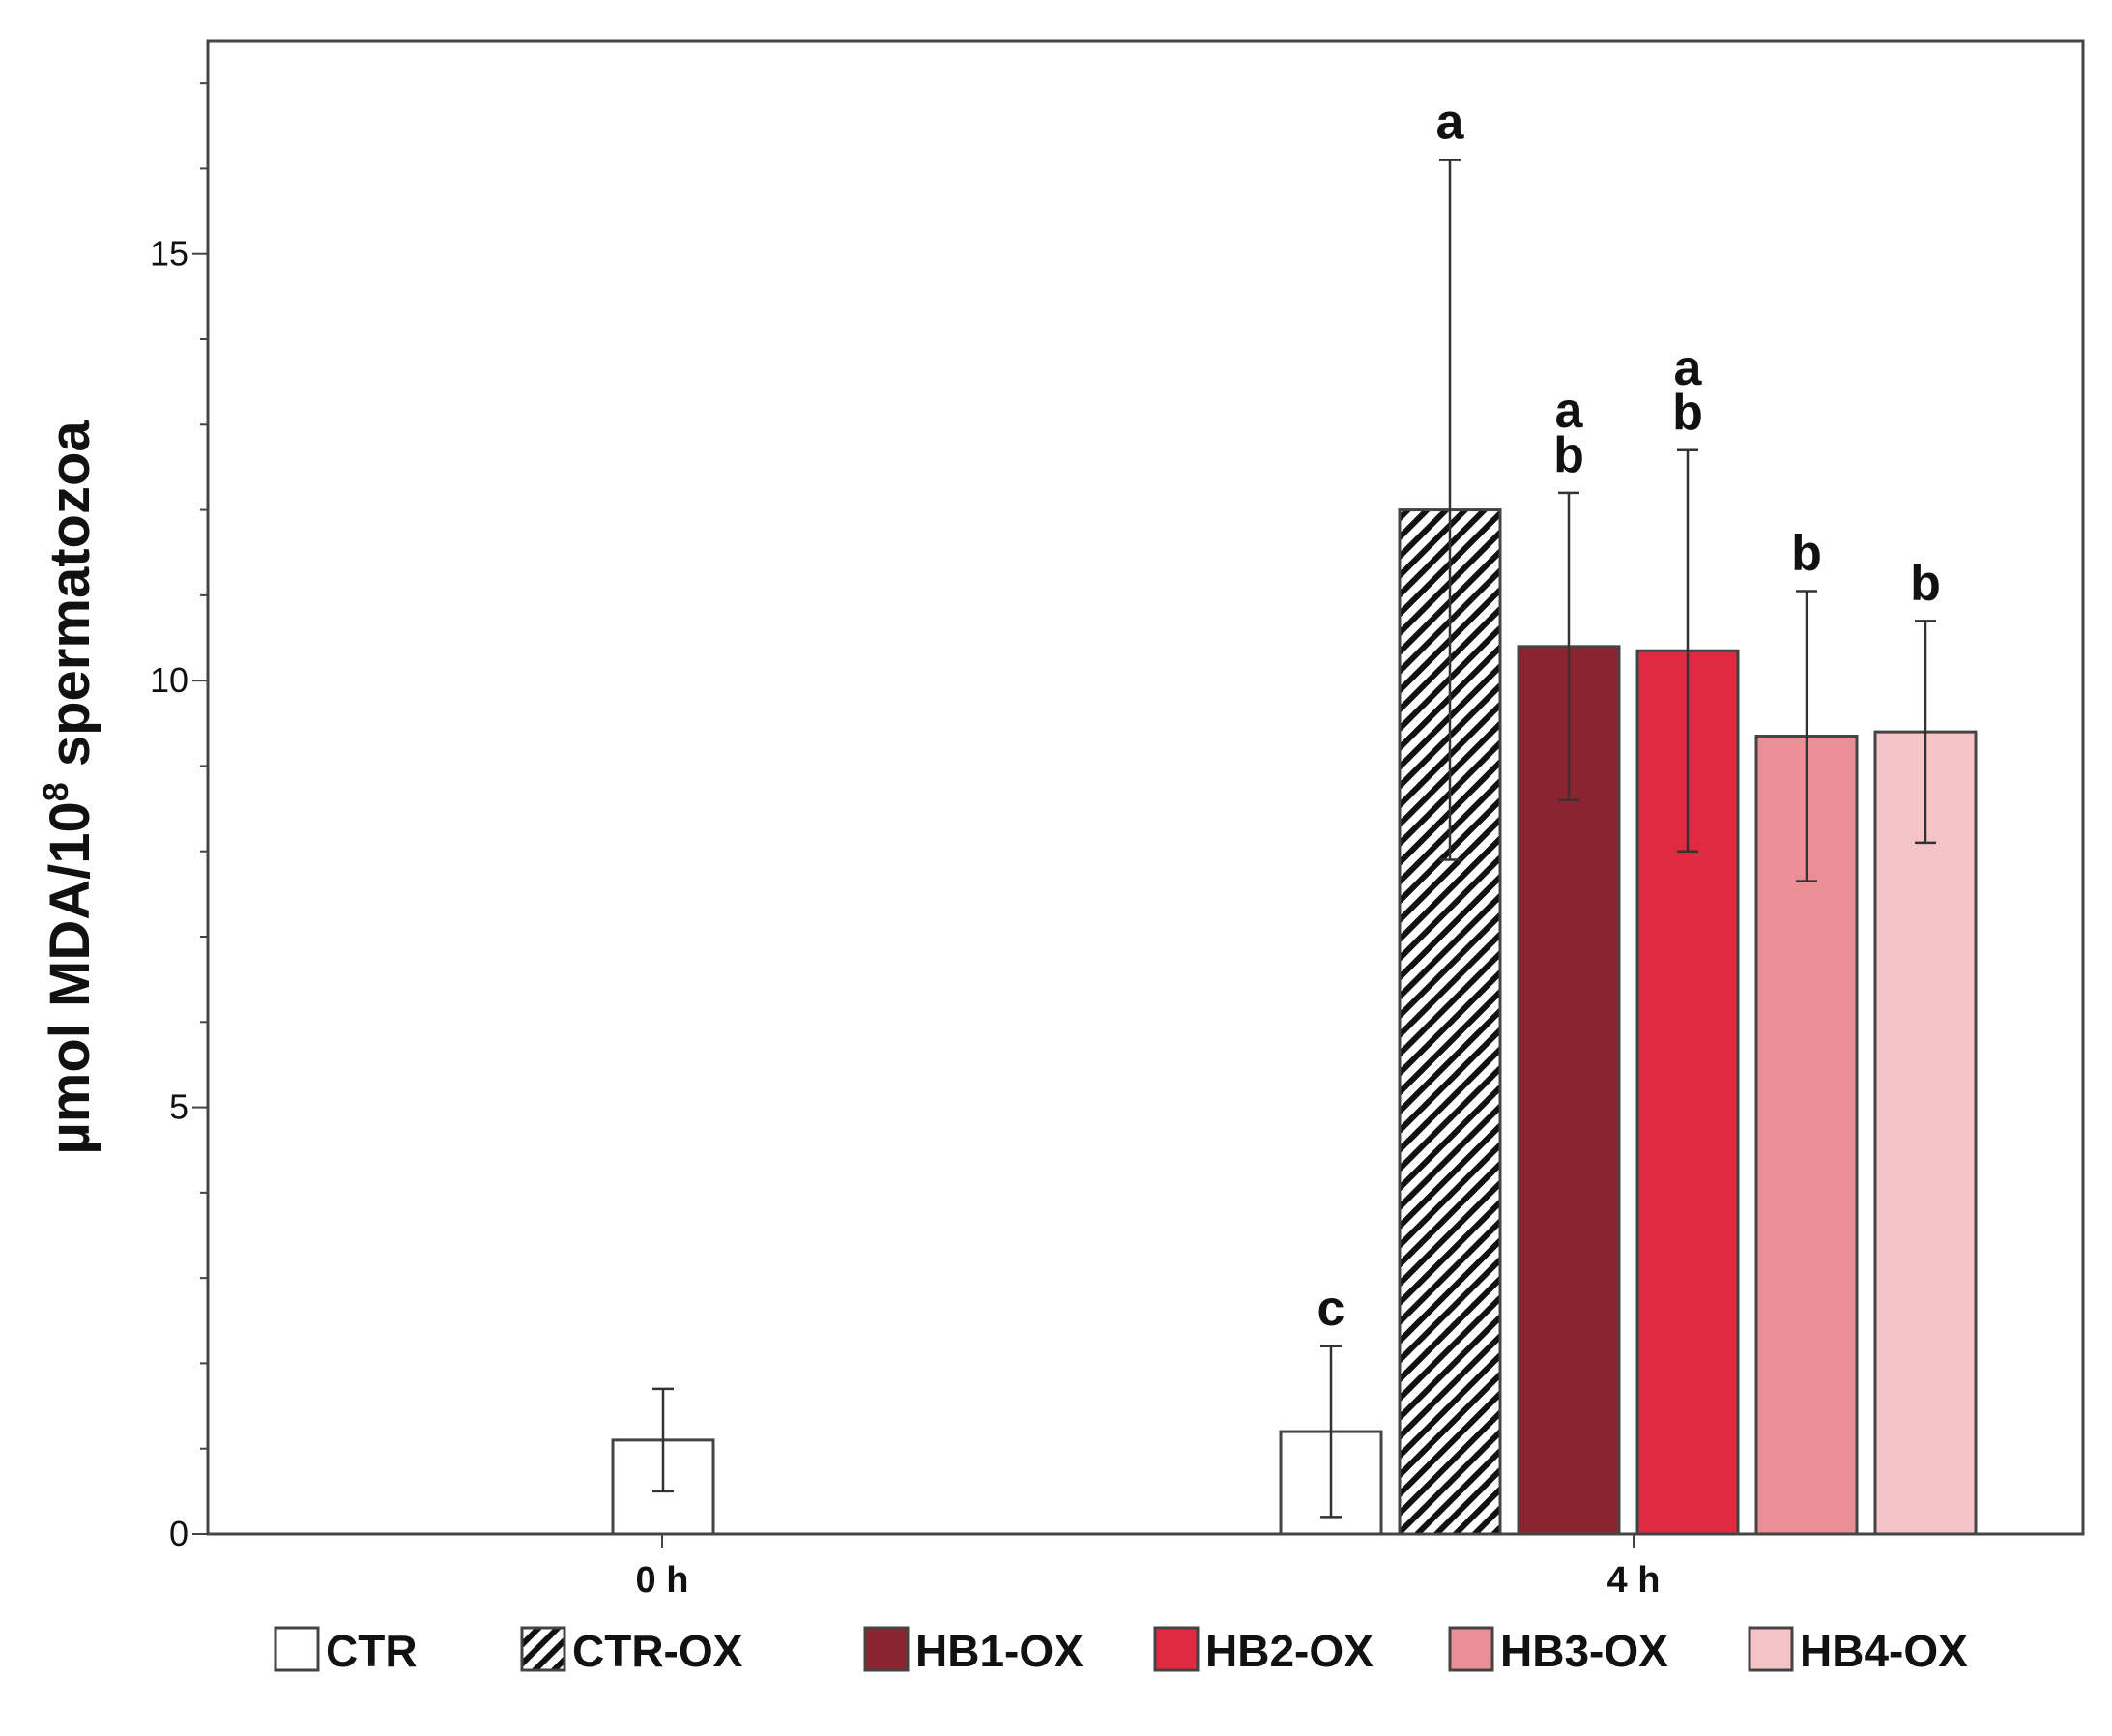 The image size is (2112, 1736). What do you see at coordinates (887, 1649) in the screenshot?
I see `legend-swatch-hb1-ox` at bounding box center [887, 1649].